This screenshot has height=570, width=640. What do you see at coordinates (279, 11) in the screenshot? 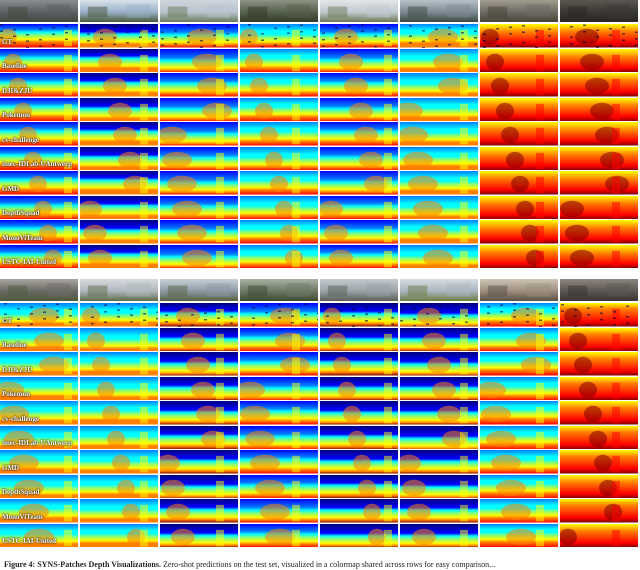
I see `scene-image-tree-branches` at bounding box center [279, 11].